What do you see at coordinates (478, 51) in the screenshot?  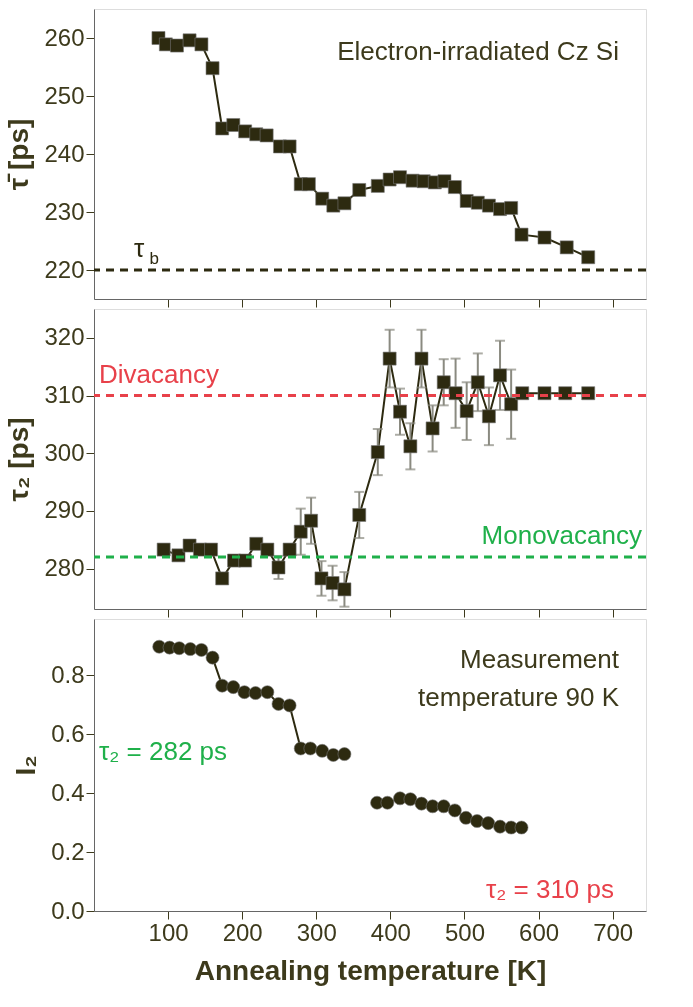 I see `annotation: Electron-irradiated Cz Si` at bounding box center [478, 51].